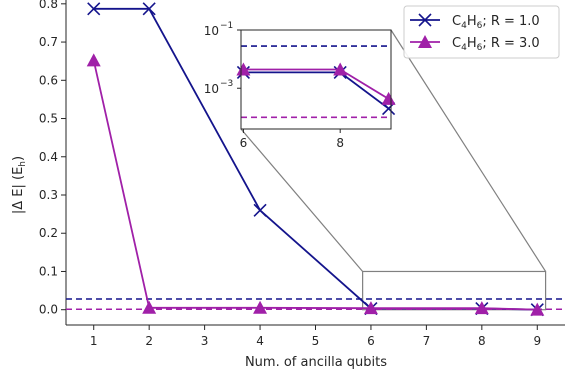 The height and width of the screenshot is (373, 565). I want to click on x-axis-label: Num. of ancilla qubits, so click(316, 362).